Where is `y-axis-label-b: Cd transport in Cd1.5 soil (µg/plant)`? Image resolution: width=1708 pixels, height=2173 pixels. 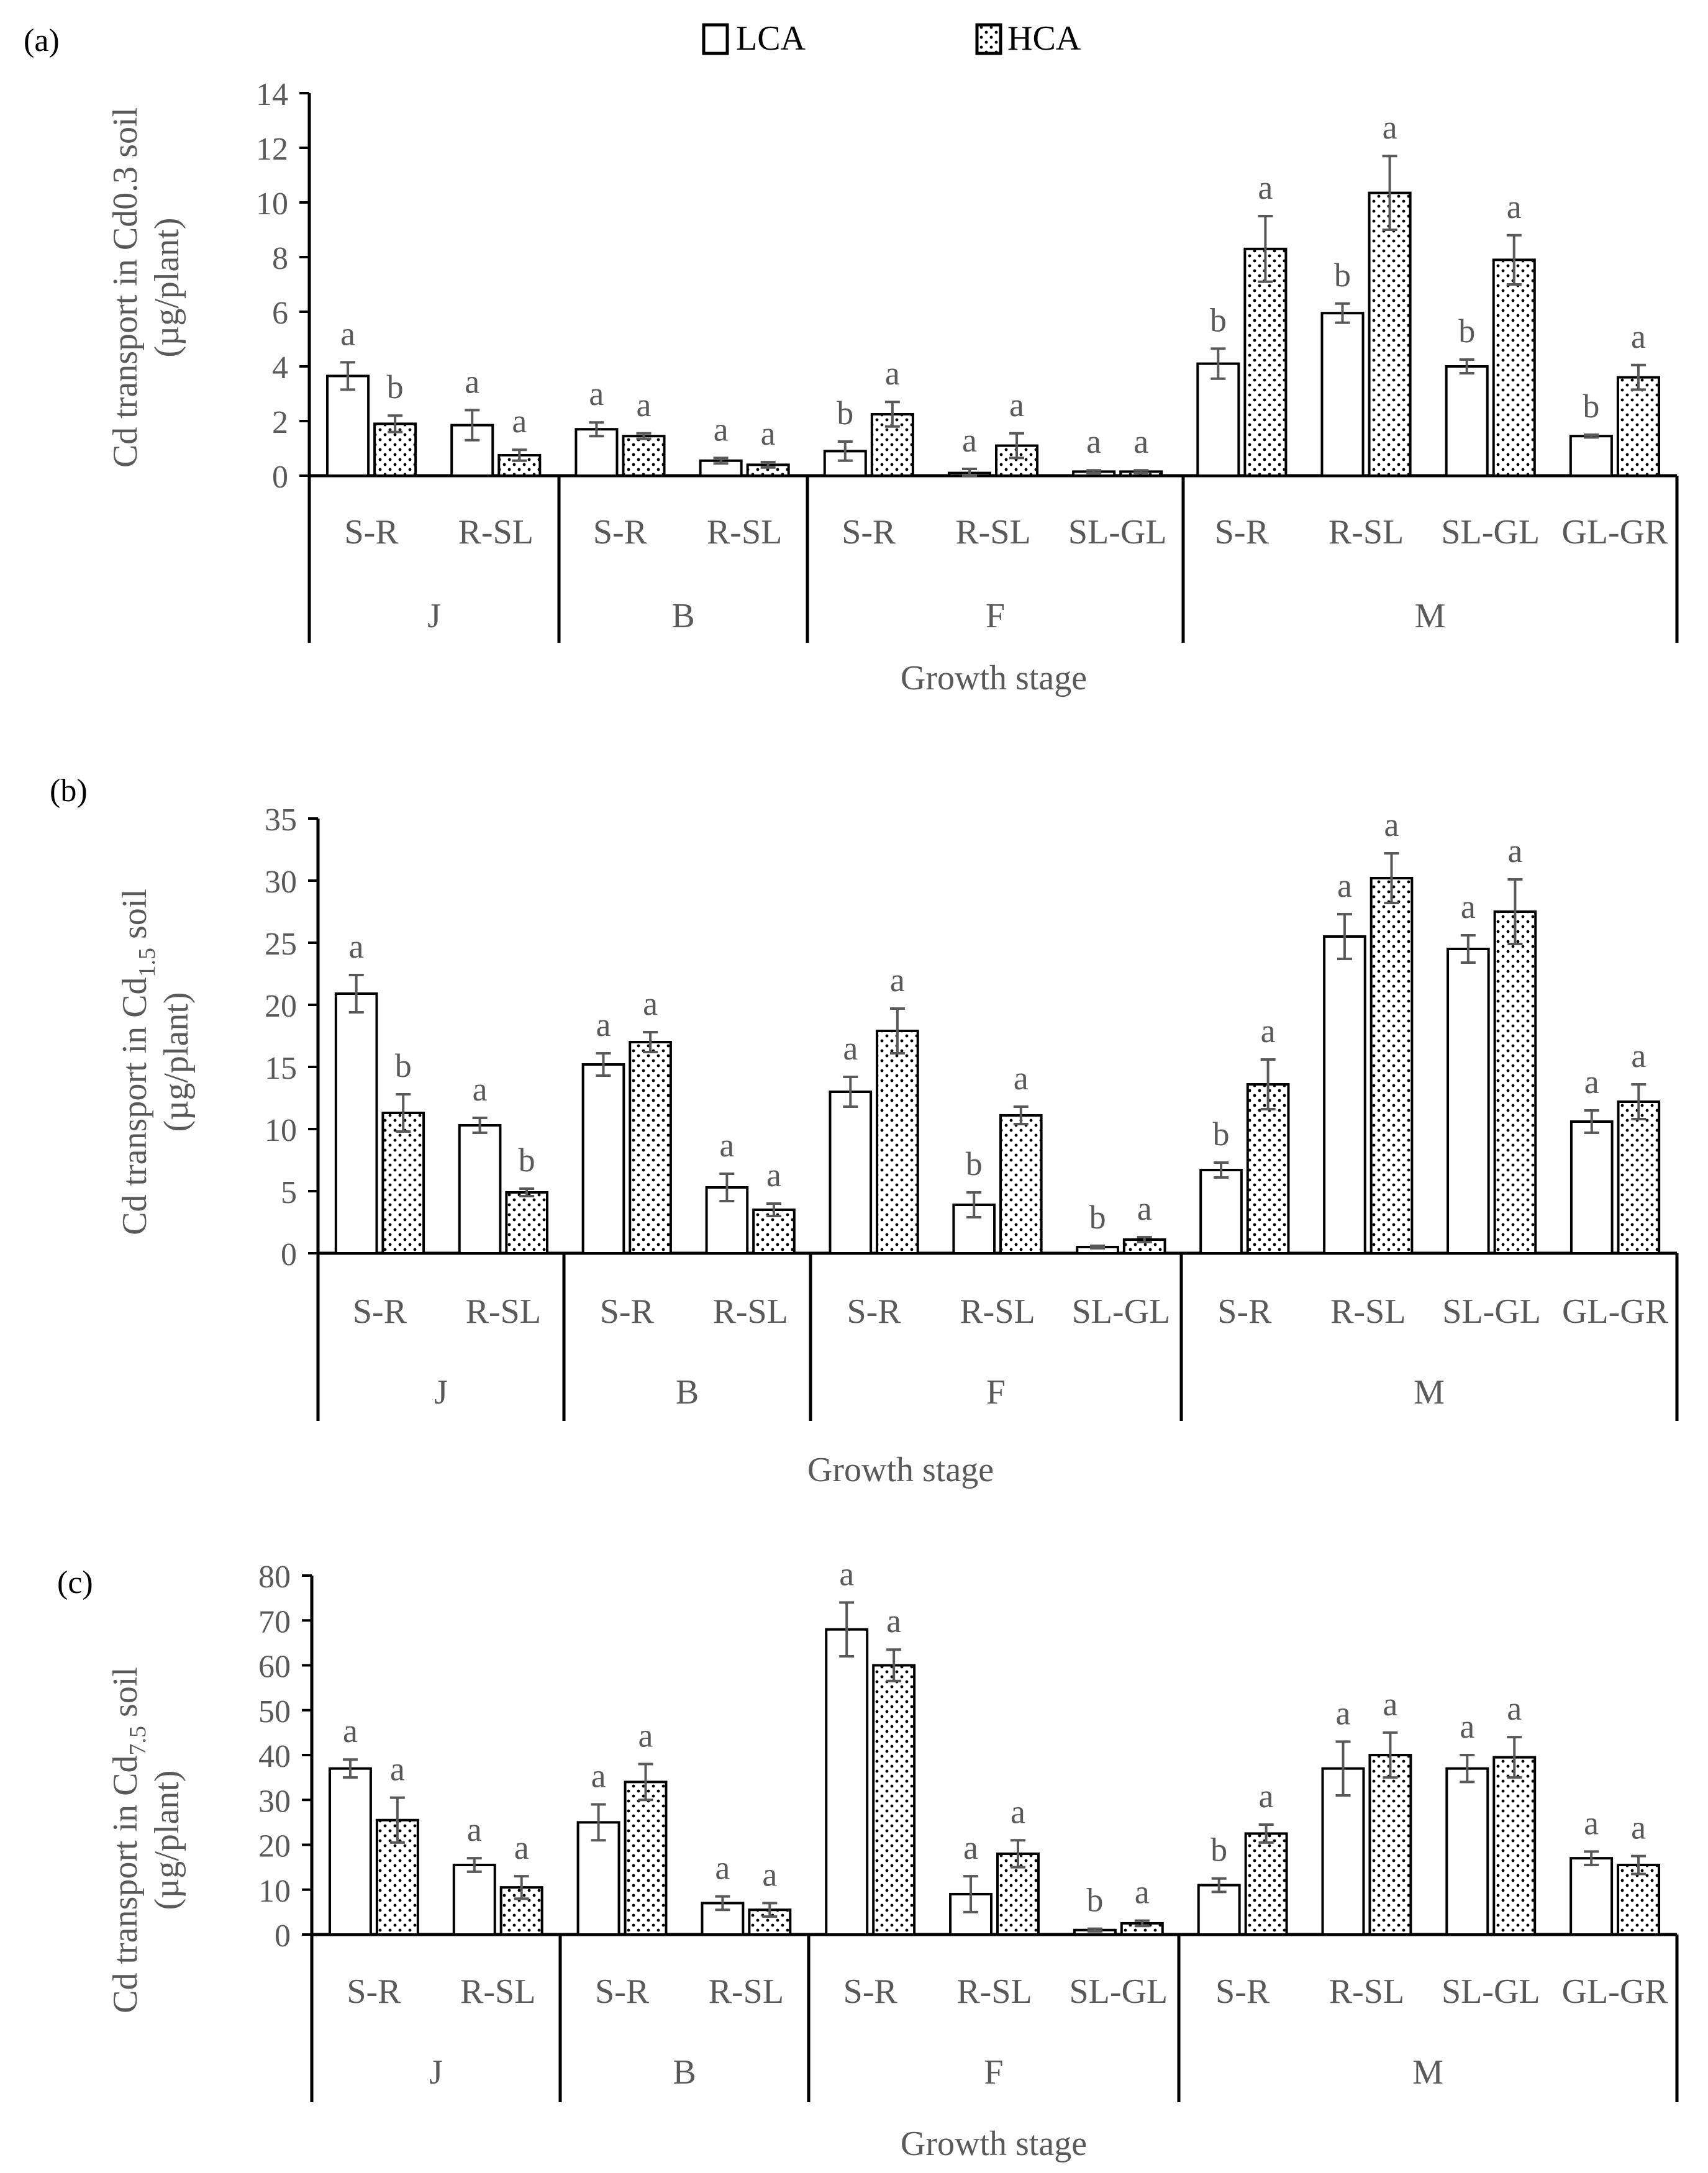 y-axis-label-b: Cd transport in Cd1.5 soil (µg/plant) is located at coordinates (156, 1062).